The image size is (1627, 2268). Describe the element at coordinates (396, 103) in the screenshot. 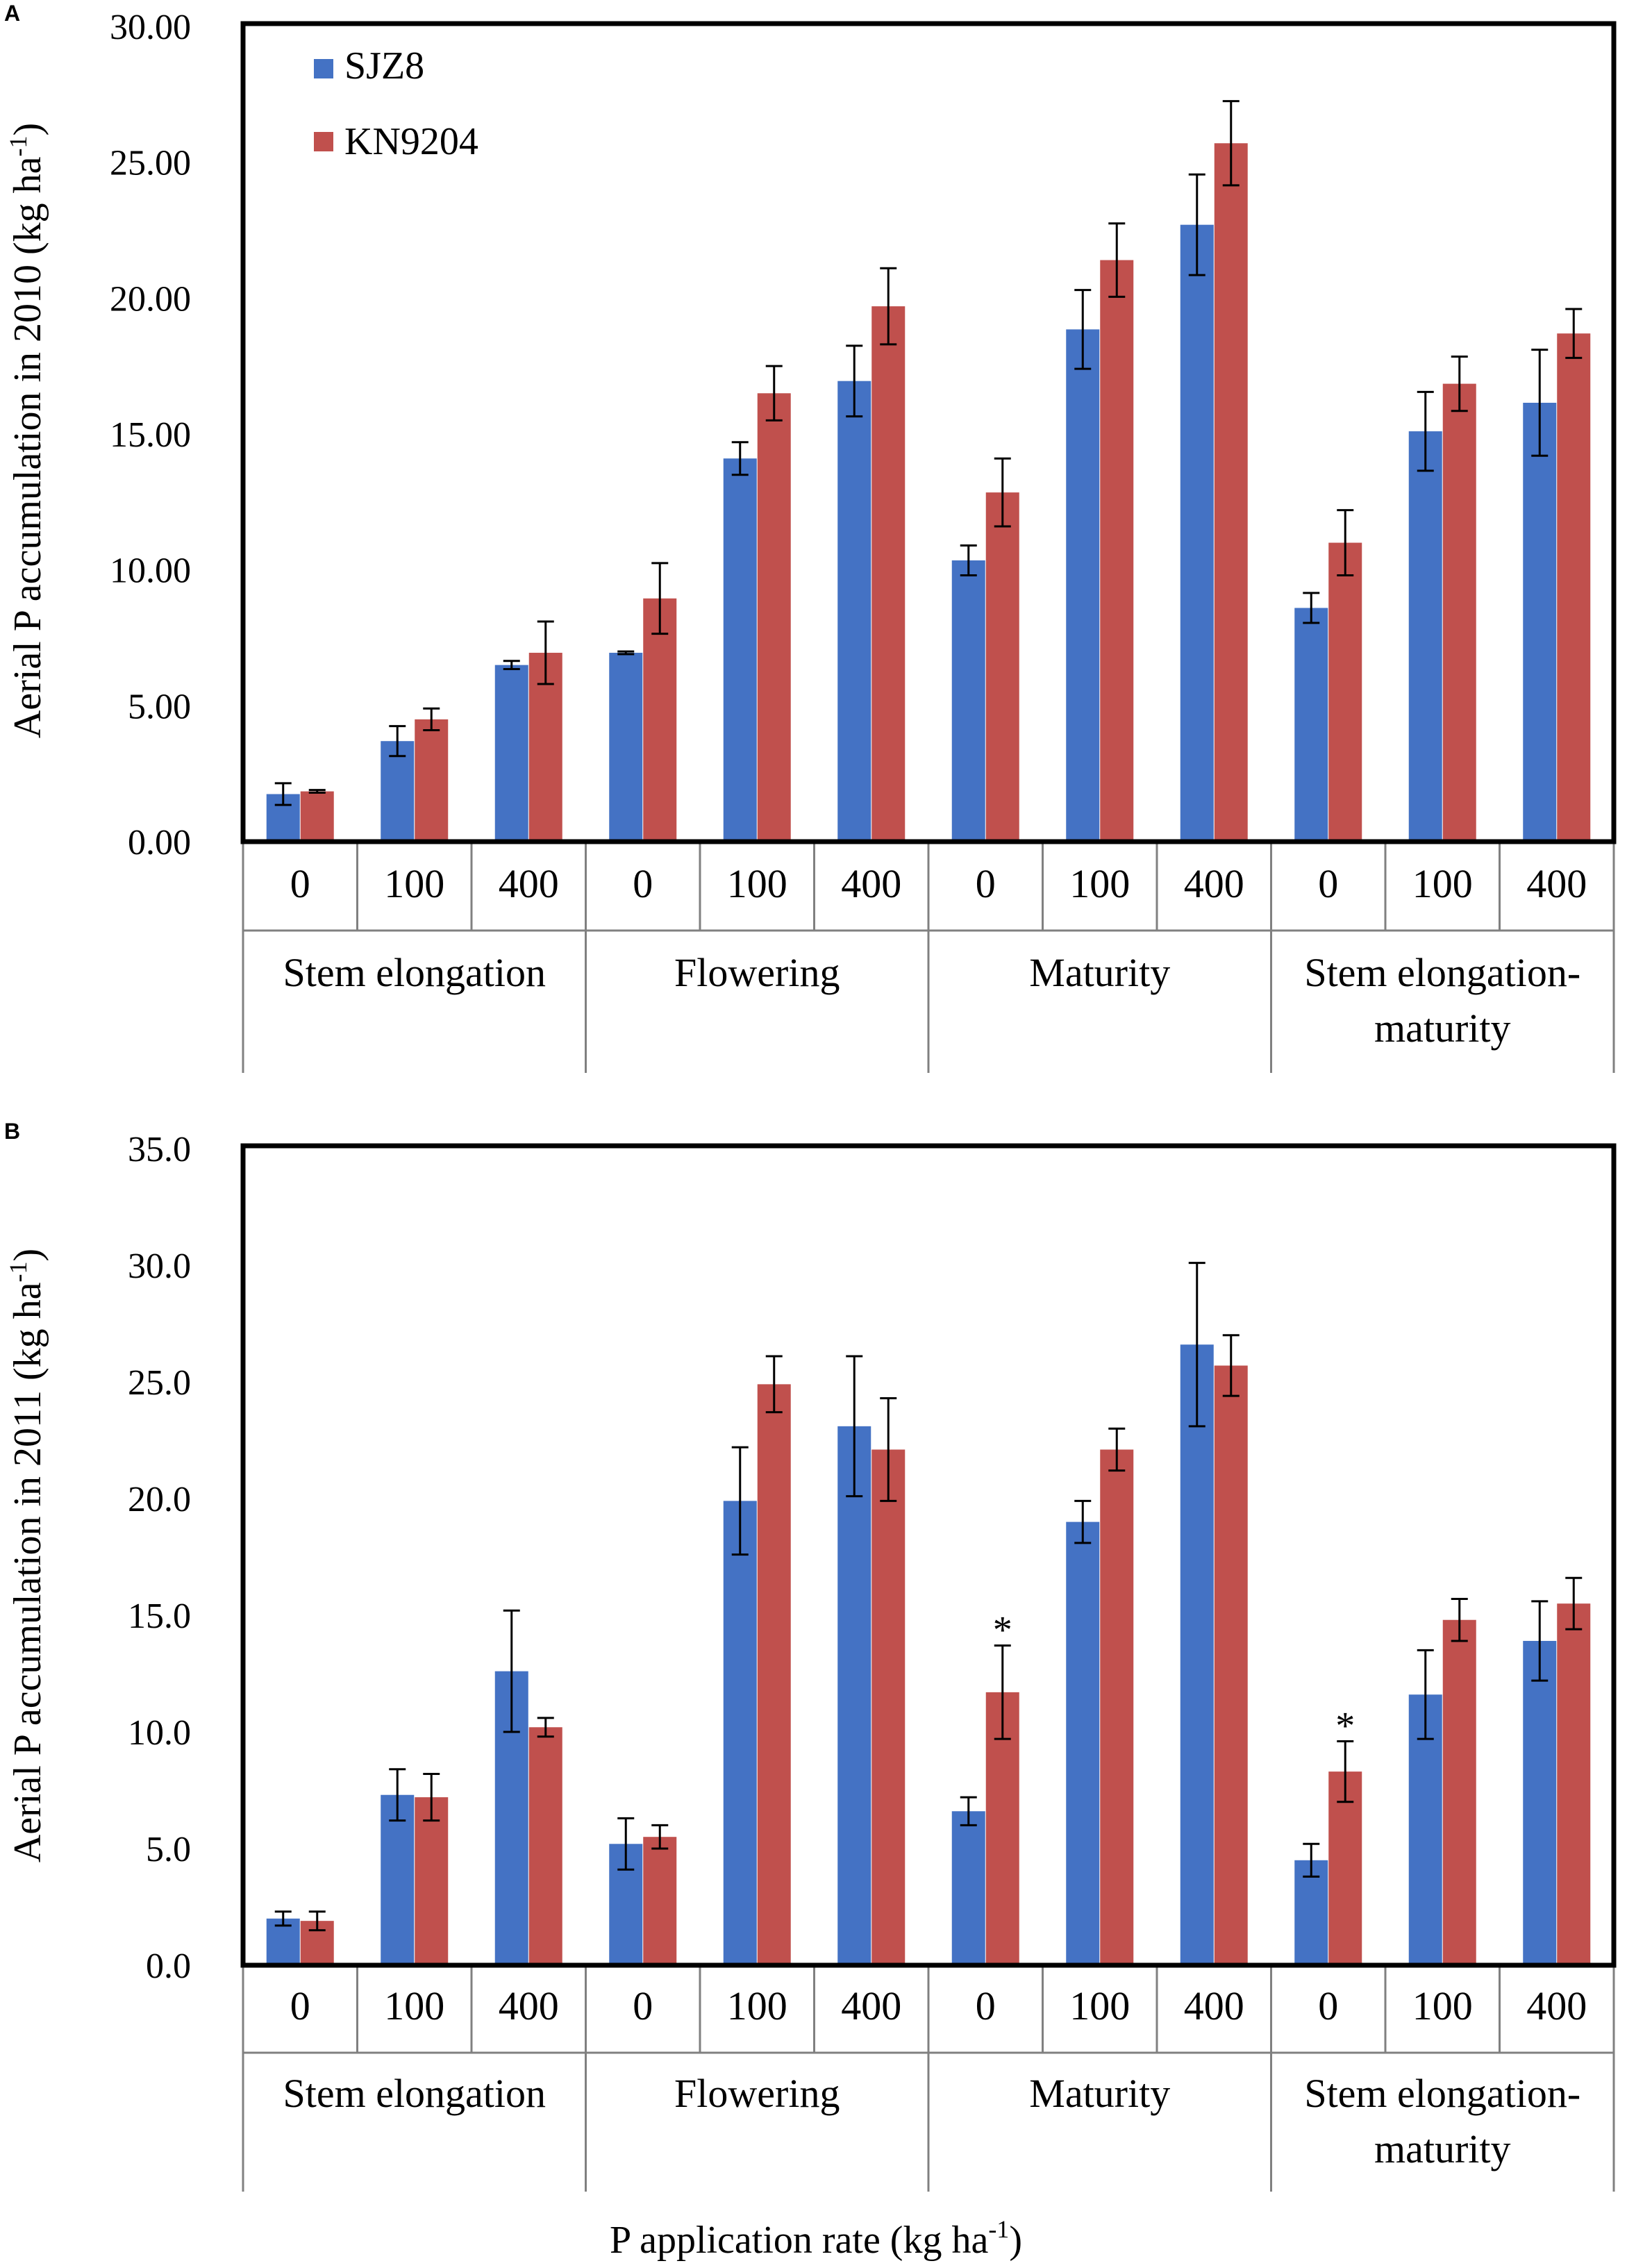

I see `legend: SJZ8 KN9204` at that location.